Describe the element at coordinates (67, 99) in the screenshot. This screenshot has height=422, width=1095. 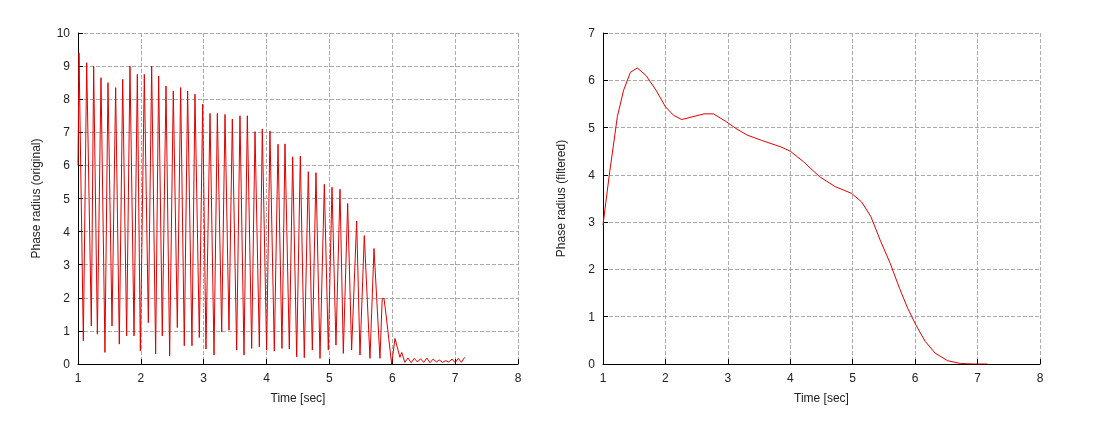
I see `y-tick-label: 8` at that location.